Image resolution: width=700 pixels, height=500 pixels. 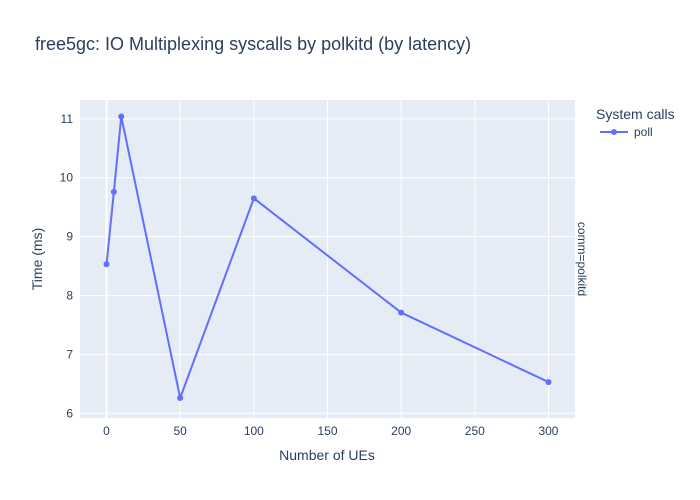 What do you see at coordinates (327, 431) in the screenshot?
I see `x-tick-label: 150` at bounding box center [327, 431].